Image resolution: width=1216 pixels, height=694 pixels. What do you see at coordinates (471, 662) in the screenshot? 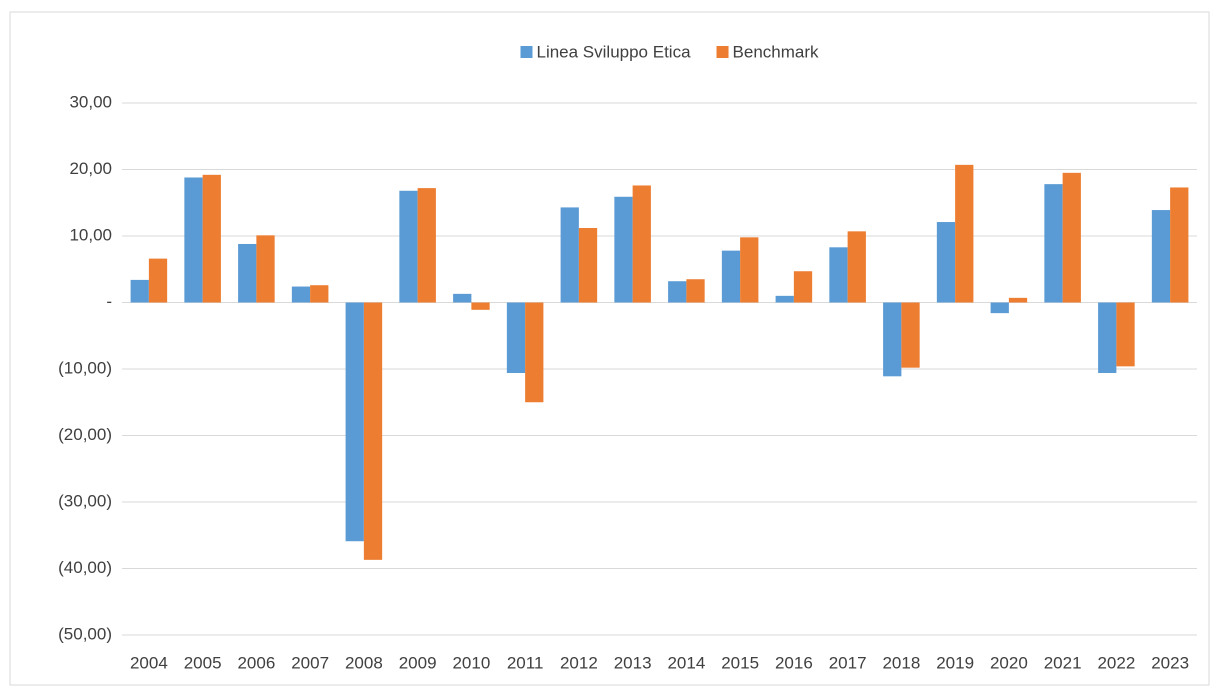
I see `x-tick-label: 2010` at bounding box center [471, 662].